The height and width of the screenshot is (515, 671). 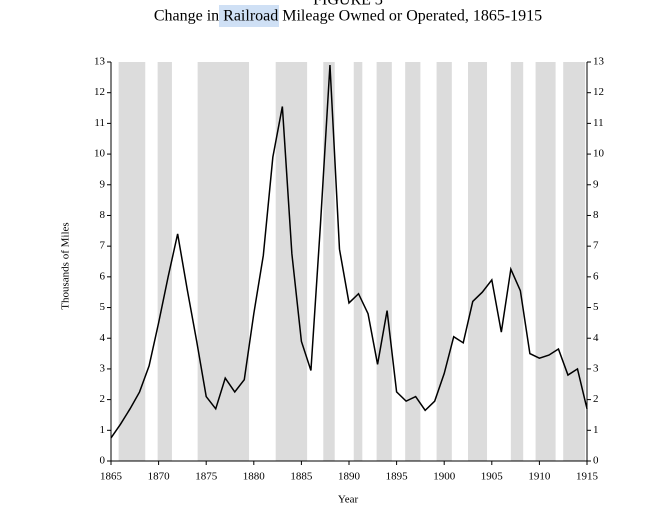 What do you see at coordinates (596, 368) in the screenshot?
I see `y2-tick-label: 3` at bounding box center [596, 368].